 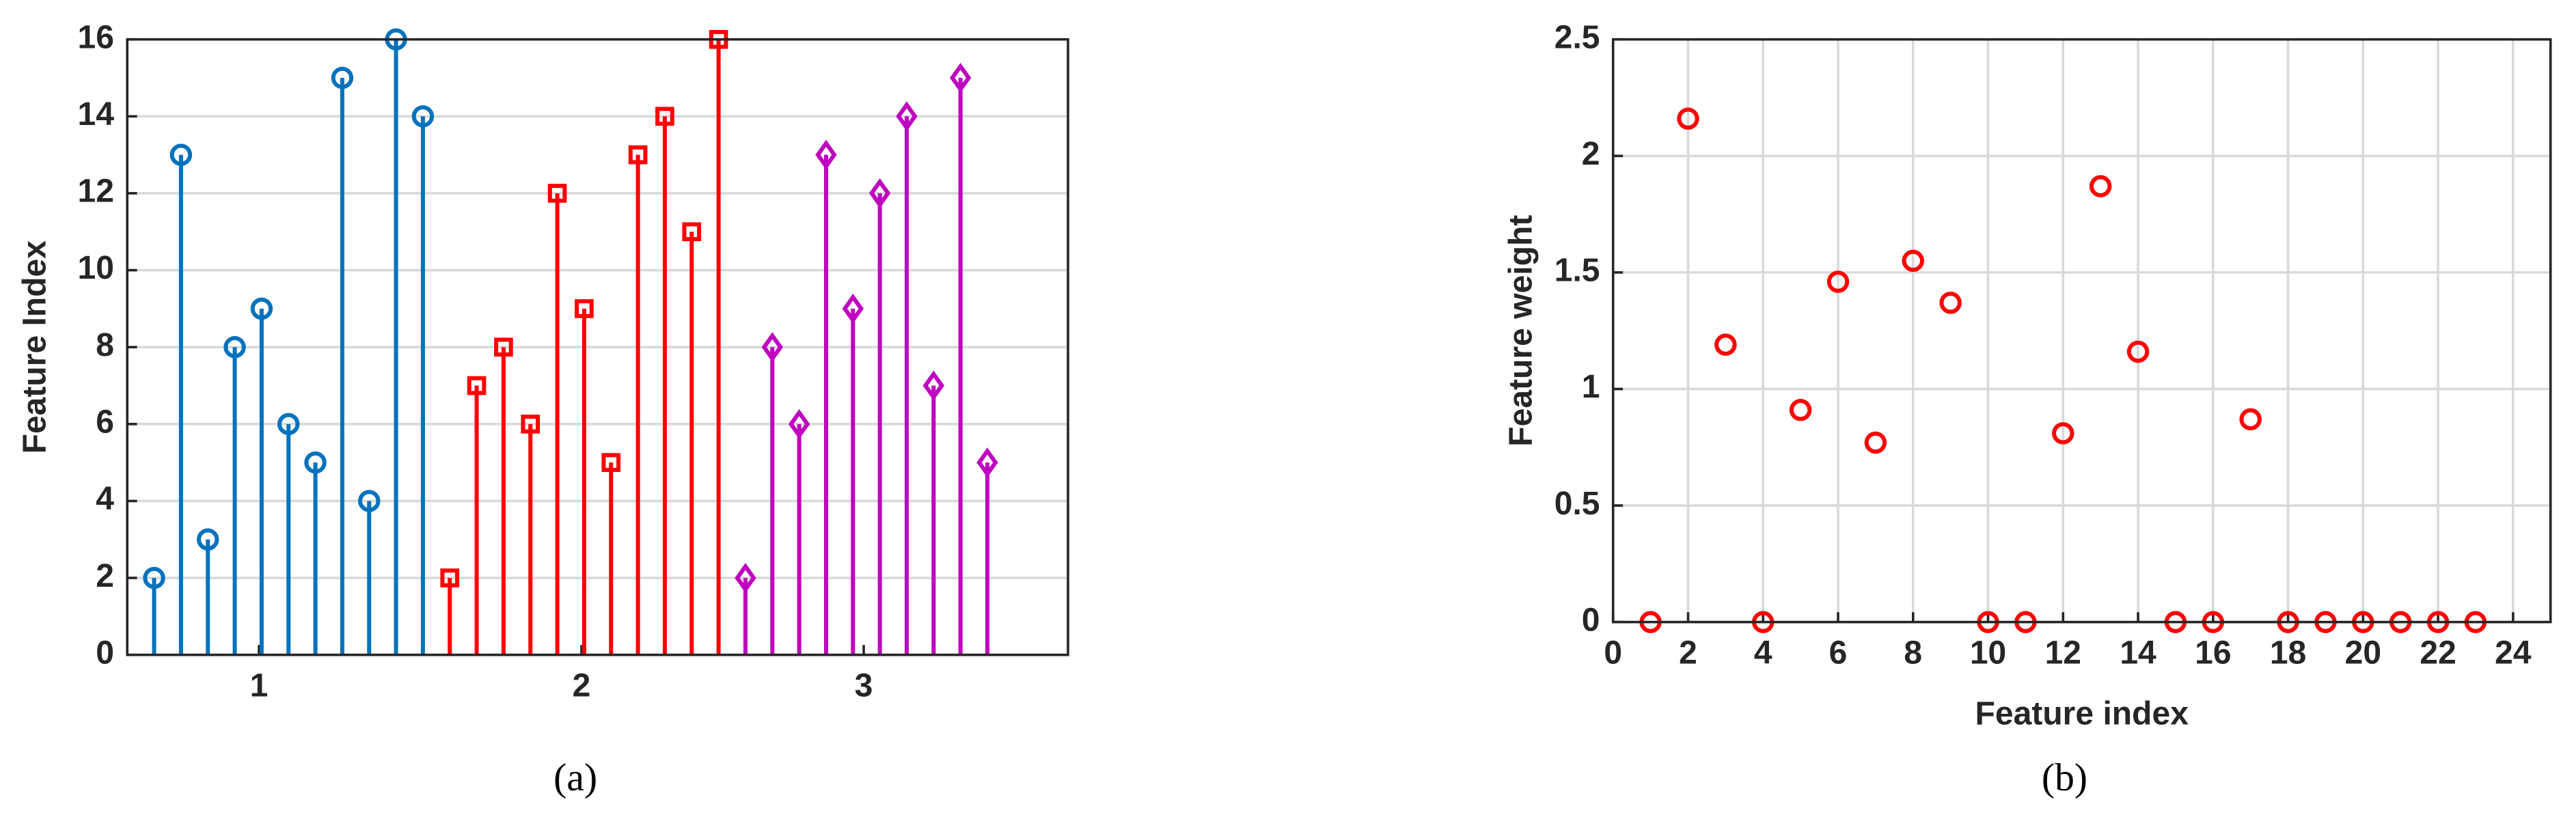 What do you see at coordinates (2513, 653) in the screenshot?
I see `x-tick-label: 24` at bounding box center [2513, 653].